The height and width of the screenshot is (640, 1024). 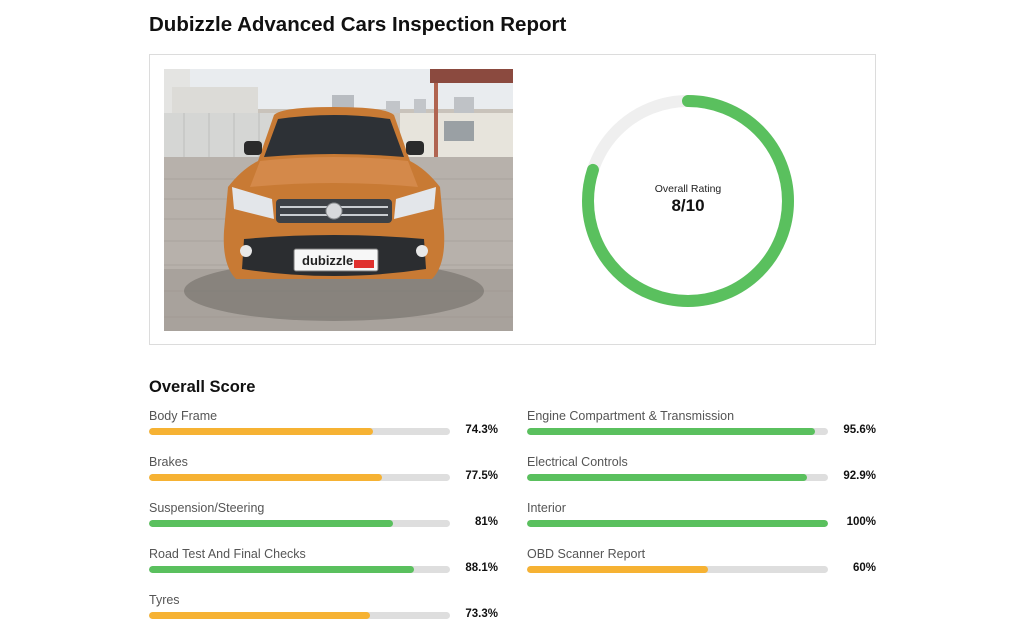 I want to click on score-value: 77.5%, so click(x=481, y=476).